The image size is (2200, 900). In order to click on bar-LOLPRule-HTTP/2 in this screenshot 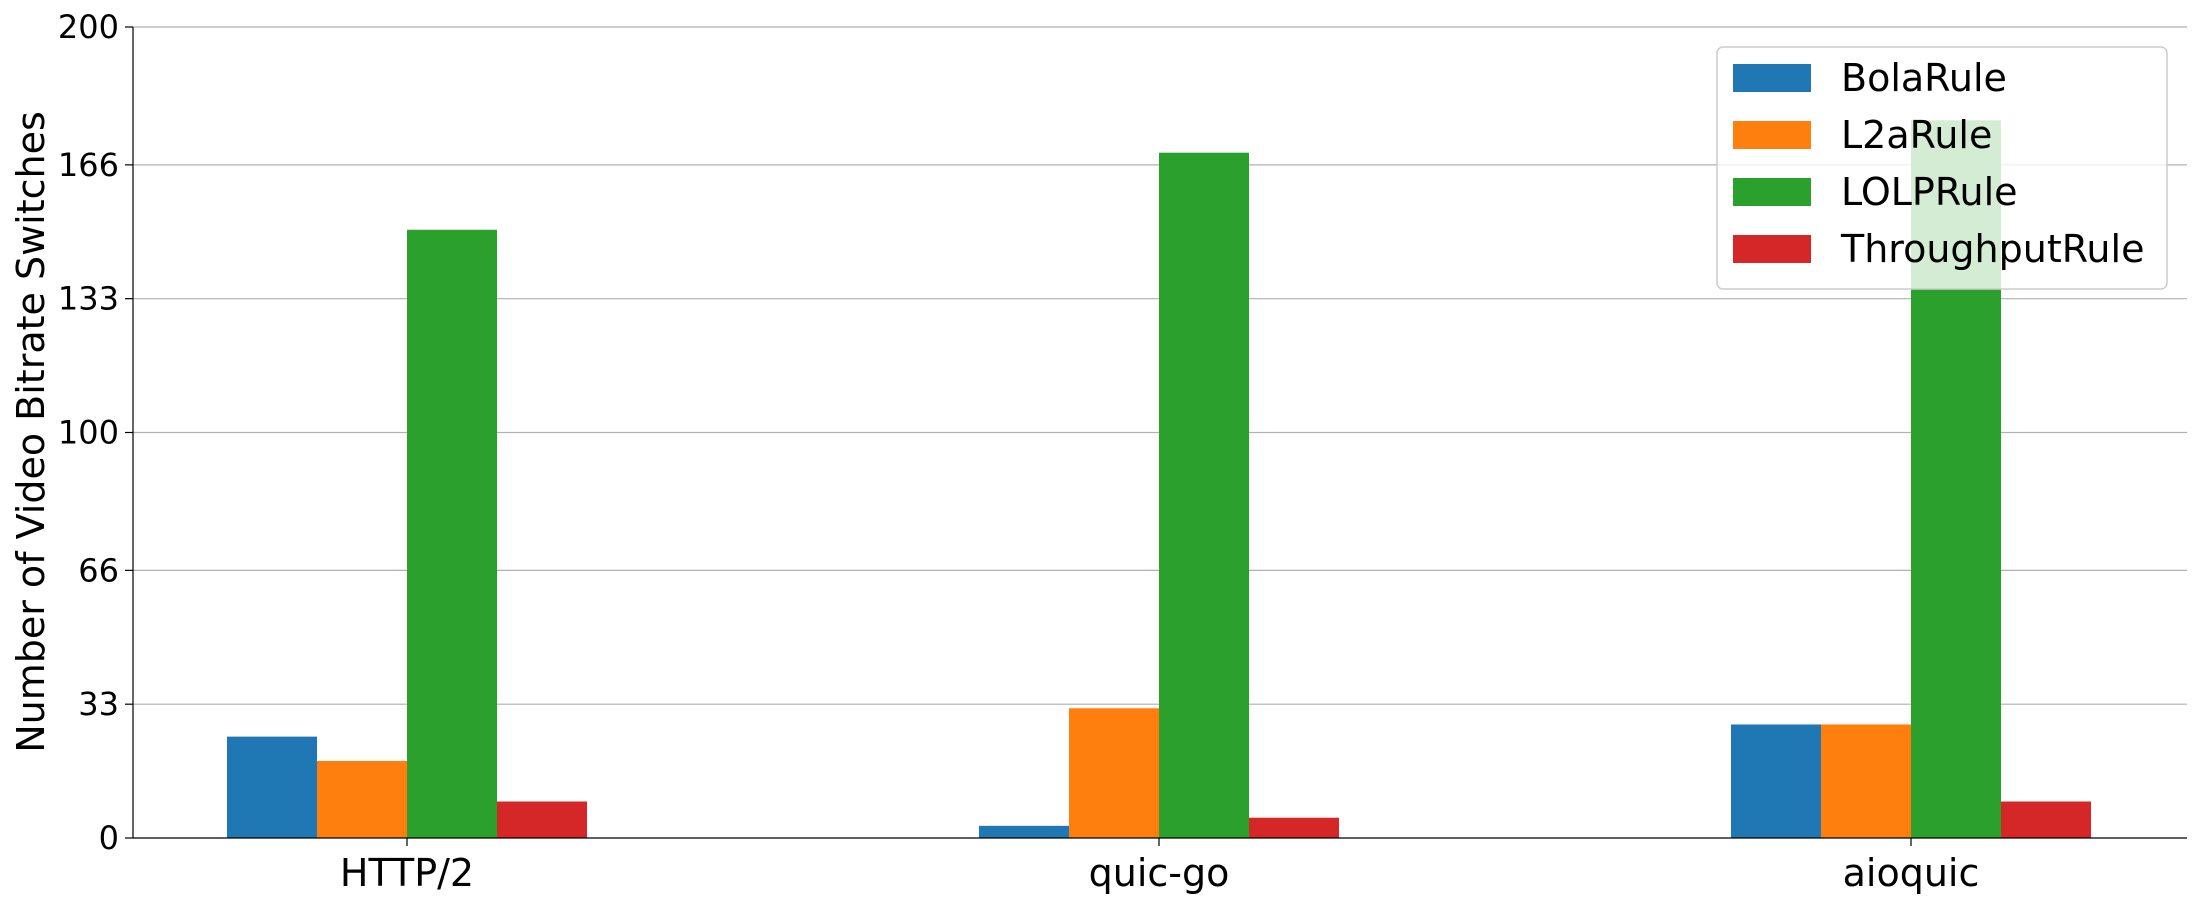, I will do `click(452, 533)`.